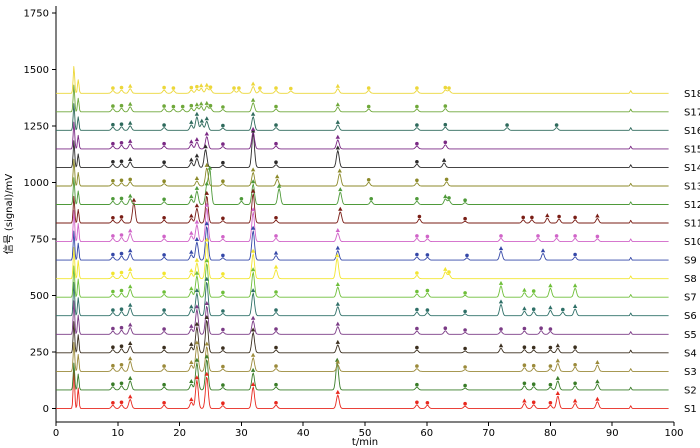 The height and width of the screenshot is (448, 700). What do you see at coordinates (362, 243) in the screenshot?
I see `trace-s9` at bounding box center [362, 243].